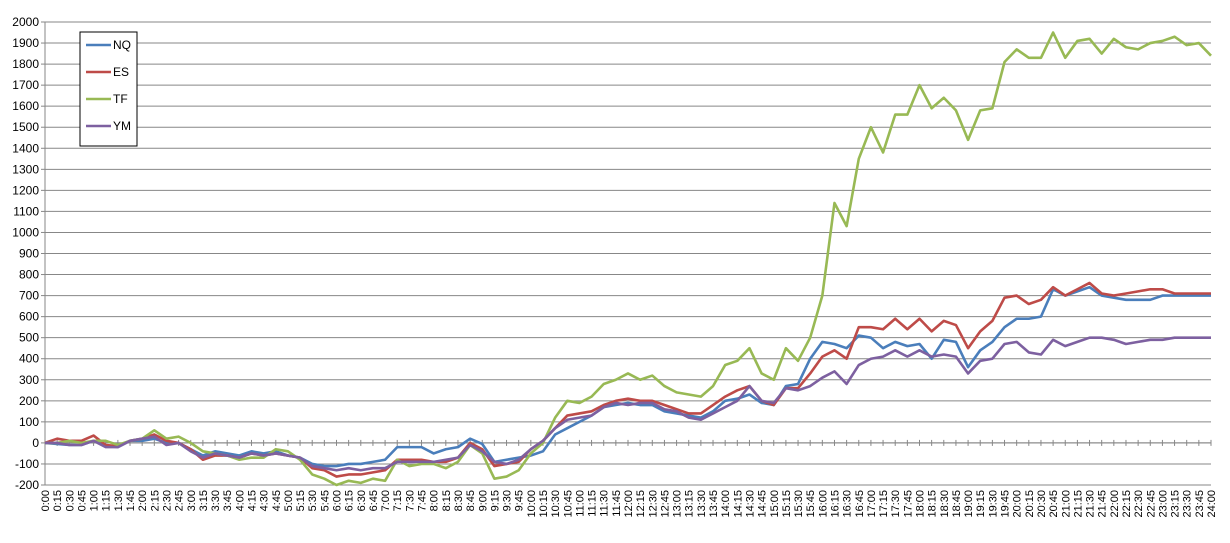  Describe the element at coordinates (811, 504) in the screenshot. I see `x-tick-label: 15:45` at that location.